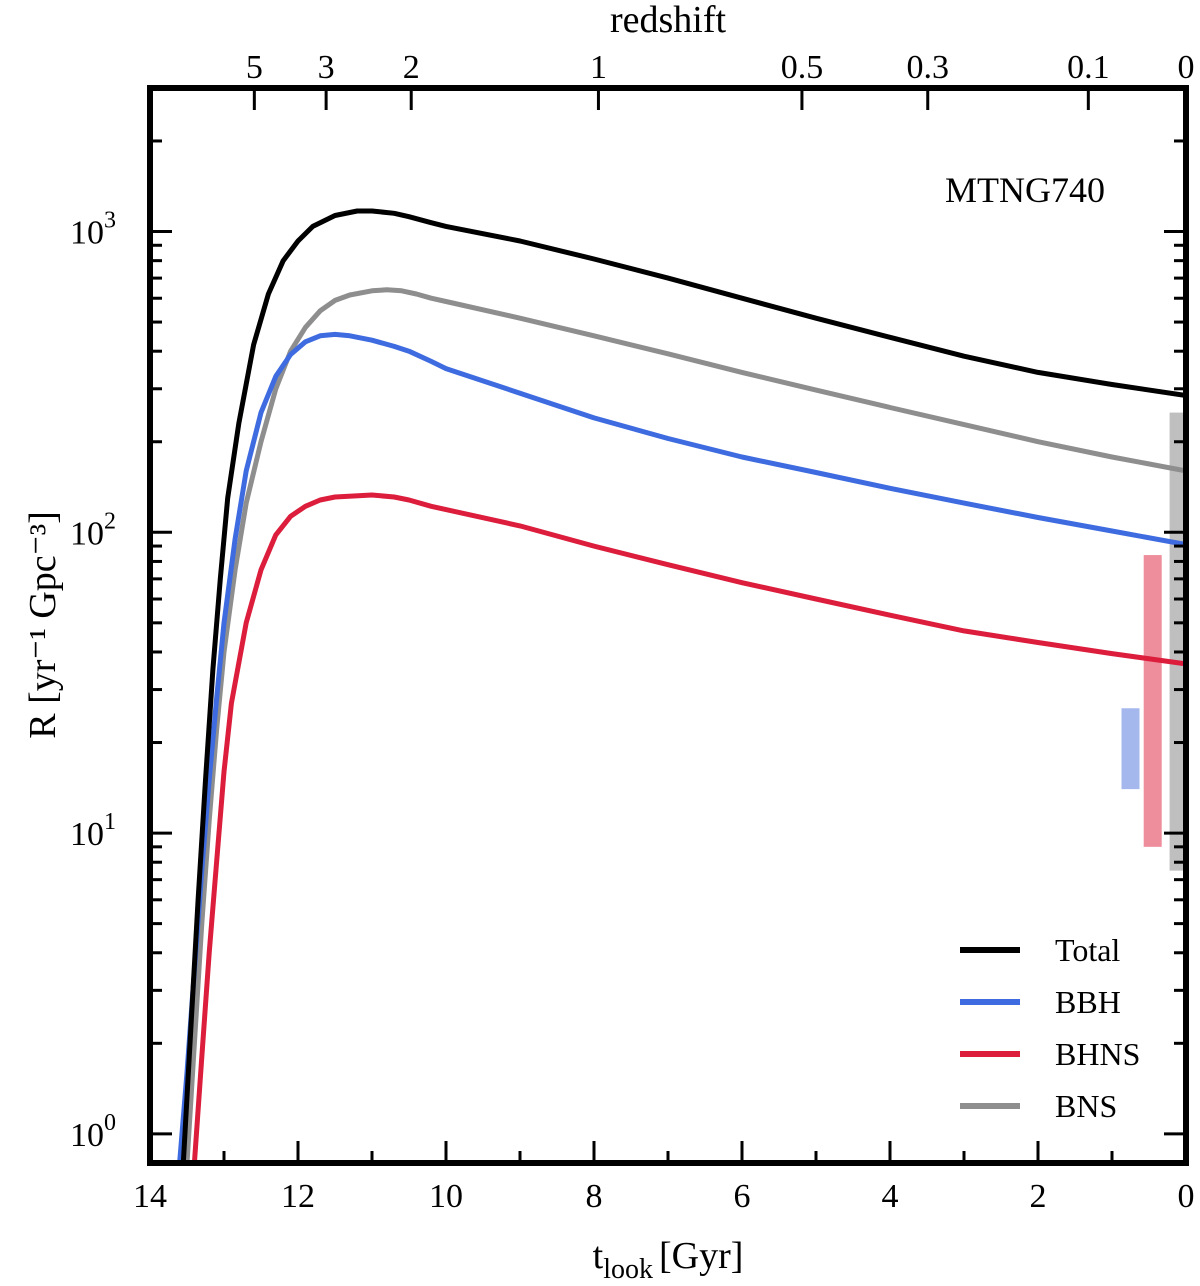 The width and height of the screenshot is (1200, 1286). I want to click on top-tick-label: 0, so click(1186, 67).